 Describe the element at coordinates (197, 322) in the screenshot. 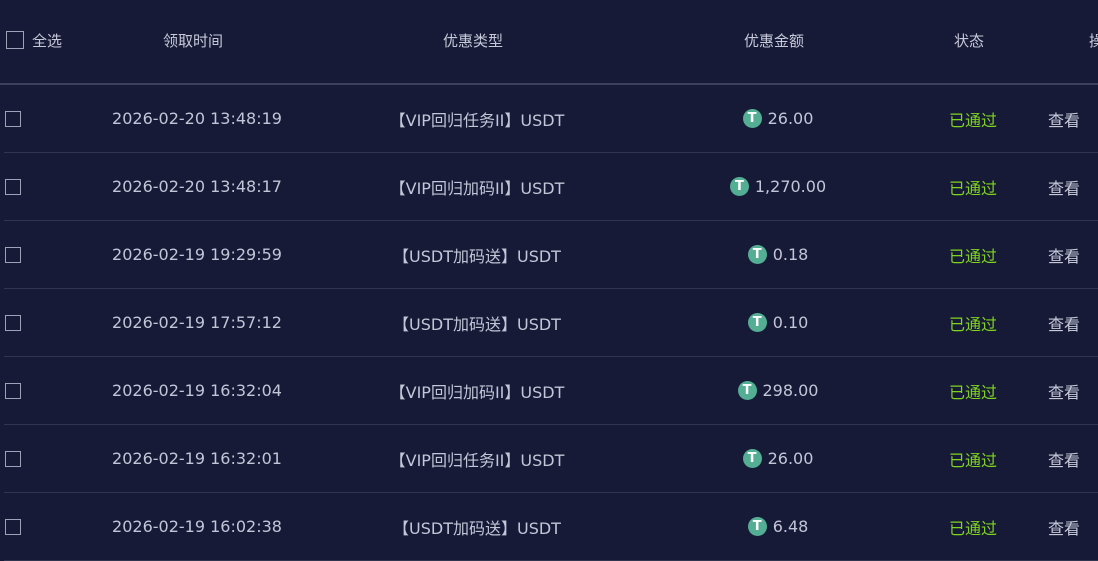

I see `claim-time: 2026-02-19 17:57:12` at that location.